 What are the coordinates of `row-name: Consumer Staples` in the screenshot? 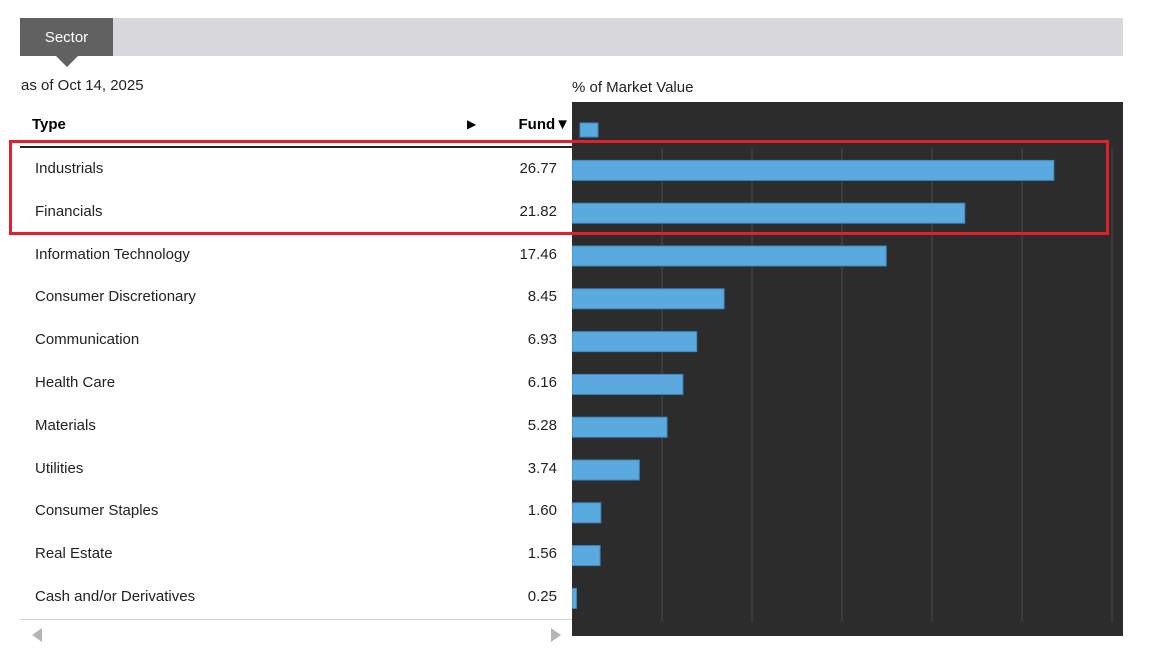 It's located at (97, 511).